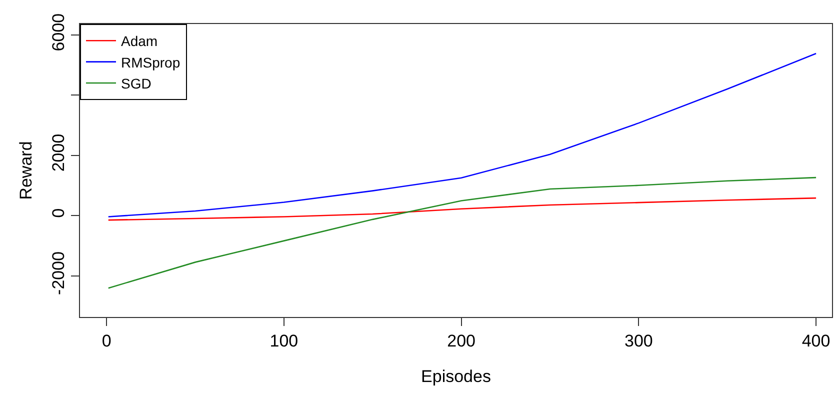 This screenshot has width=837, height=412. Describe the element at coordinates (462, 209) in the screenshot. I see `line-series` at that location.